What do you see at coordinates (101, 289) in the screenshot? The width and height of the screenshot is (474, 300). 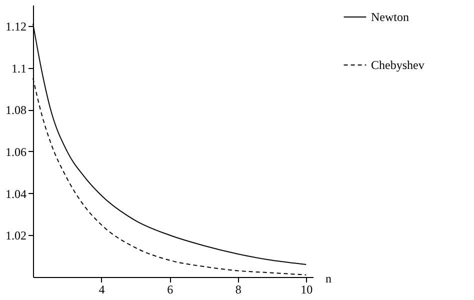 I see `x-tick-label: 4` at bounding box center [101, 289].